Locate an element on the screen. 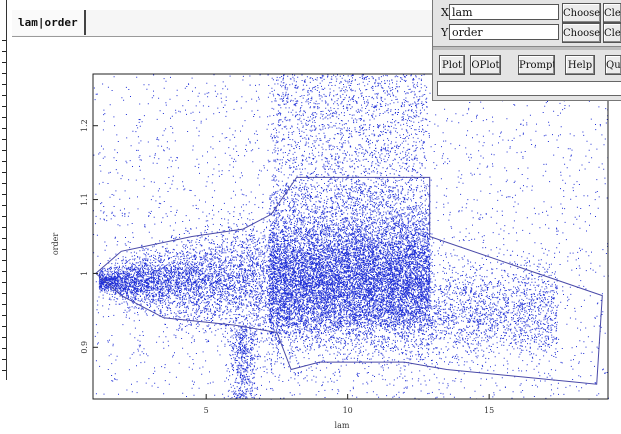  y-choose-button: Choose is located at coordinates (581, 33).